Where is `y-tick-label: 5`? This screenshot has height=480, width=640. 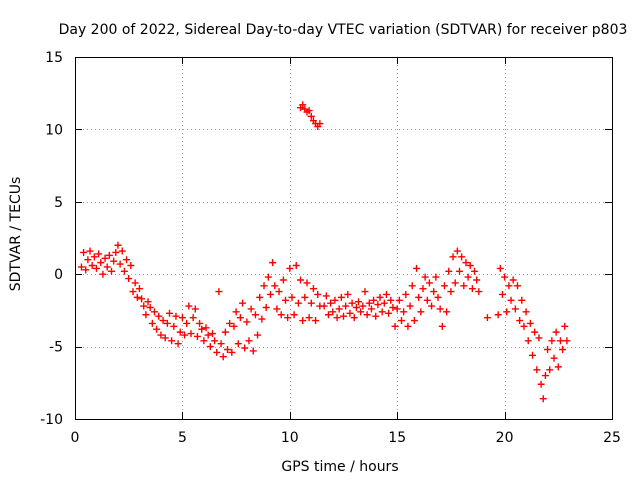 y-tick-label: 5 is located at coordinates (58, 203).